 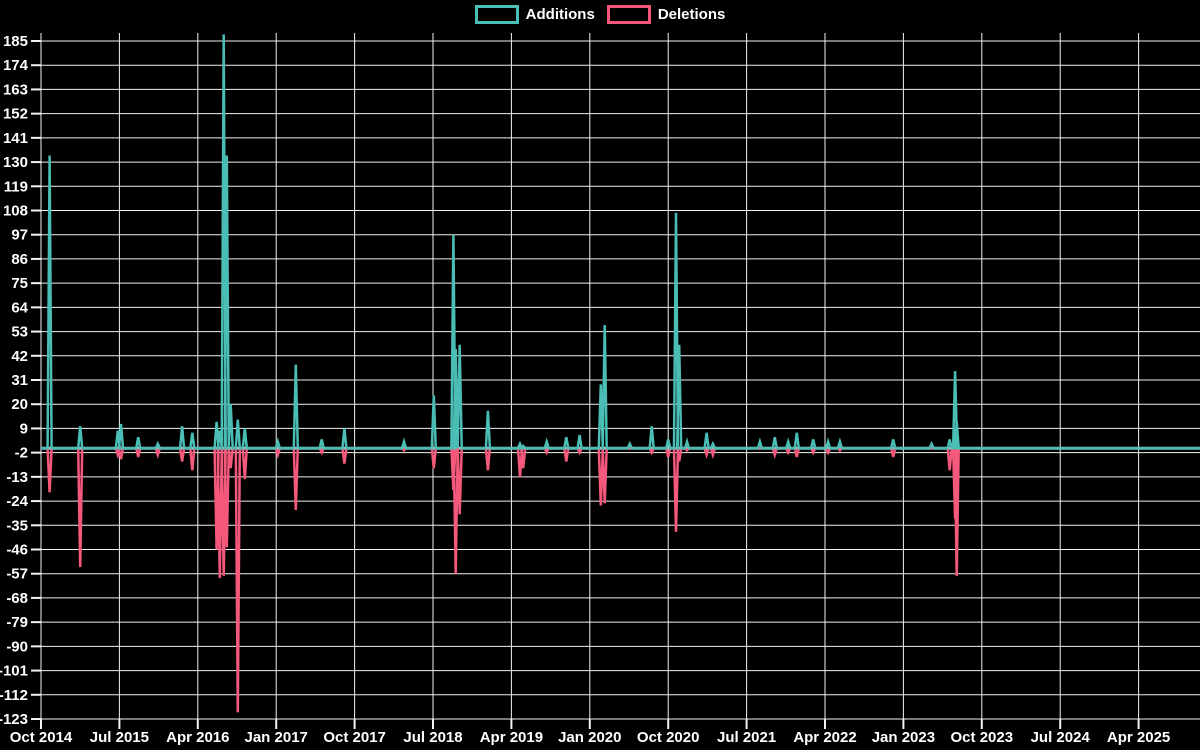 What do you see at coordinates (197, 737) in the screenshot?
I see `x-axis-label: Apr 2016` at bounding box center [197, 737].